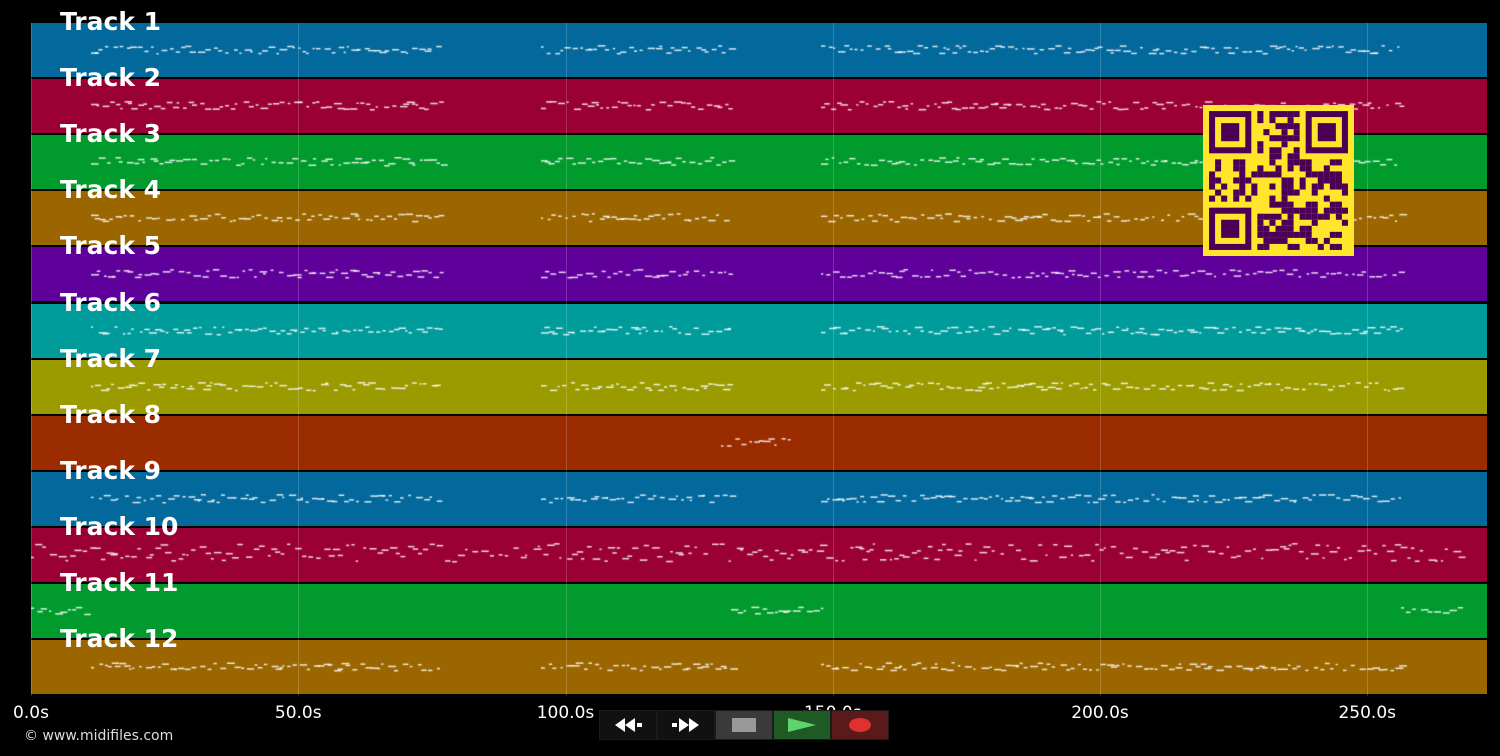  What do you see at coordinates (111, 134) in the screenshot?
I see `track-label: Track 3` at bounding box center [111, 134].